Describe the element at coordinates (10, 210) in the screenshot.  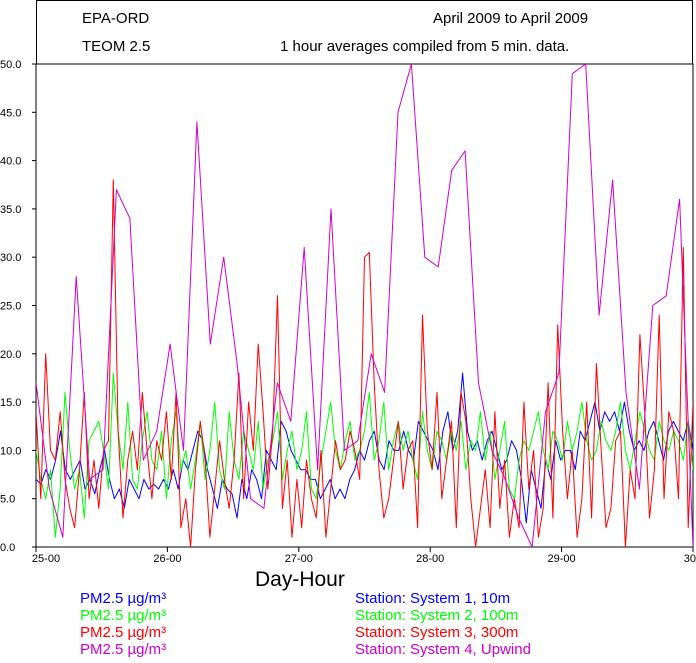
I see `y-tick-label: 35.0` at that location.